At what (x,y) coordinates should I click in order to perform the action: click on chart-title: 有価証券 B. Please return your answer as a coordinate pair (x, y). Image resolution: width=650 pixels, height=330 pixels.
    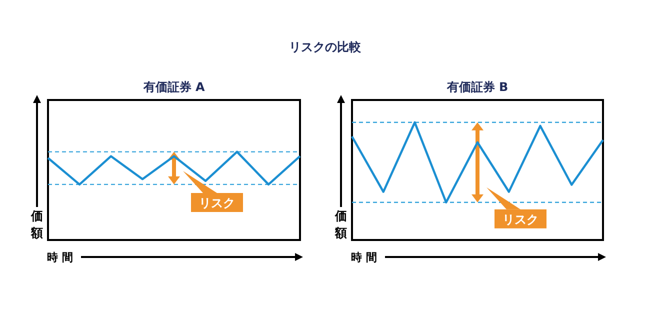
    Looking at the image, I should click on (477, 87).